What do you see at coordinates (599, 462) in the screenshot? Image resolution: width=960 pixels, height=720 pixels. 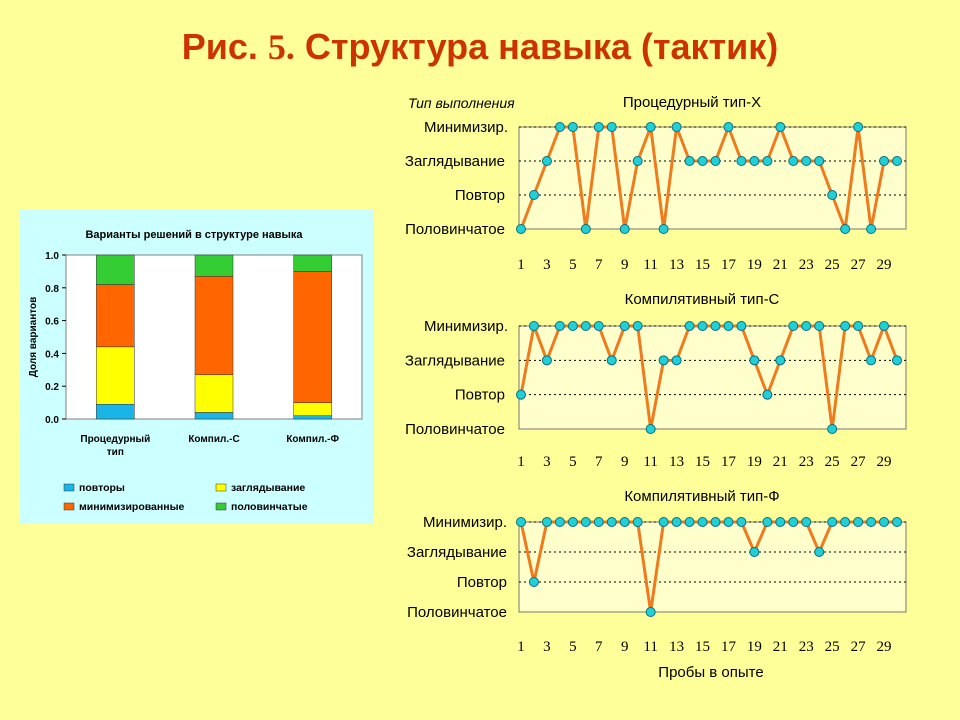 I see `line-x-tick-label: 7` at bounding box center [599, 462].